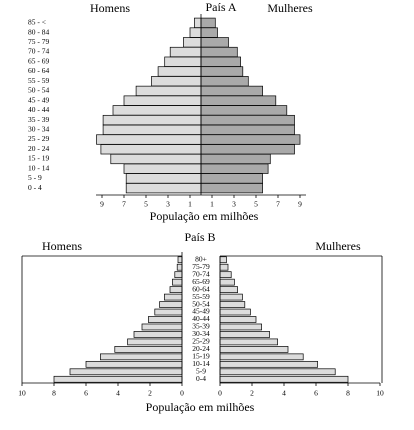 This screenshot has height=430, width=414. Describe the element at coordinates (38, 109) in the screenshot. I see `y-tick-label: 40 - 44` at that location.